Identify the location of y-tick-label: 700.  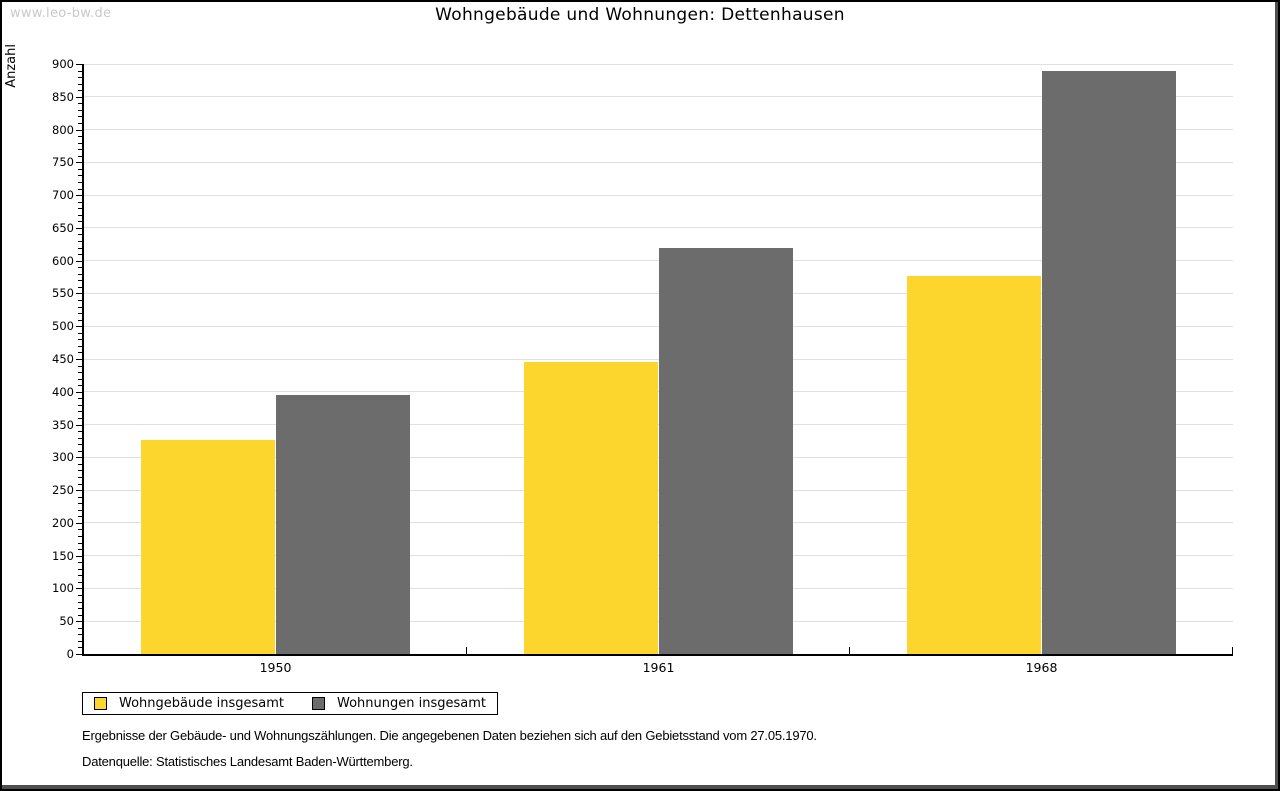
(63, 195).